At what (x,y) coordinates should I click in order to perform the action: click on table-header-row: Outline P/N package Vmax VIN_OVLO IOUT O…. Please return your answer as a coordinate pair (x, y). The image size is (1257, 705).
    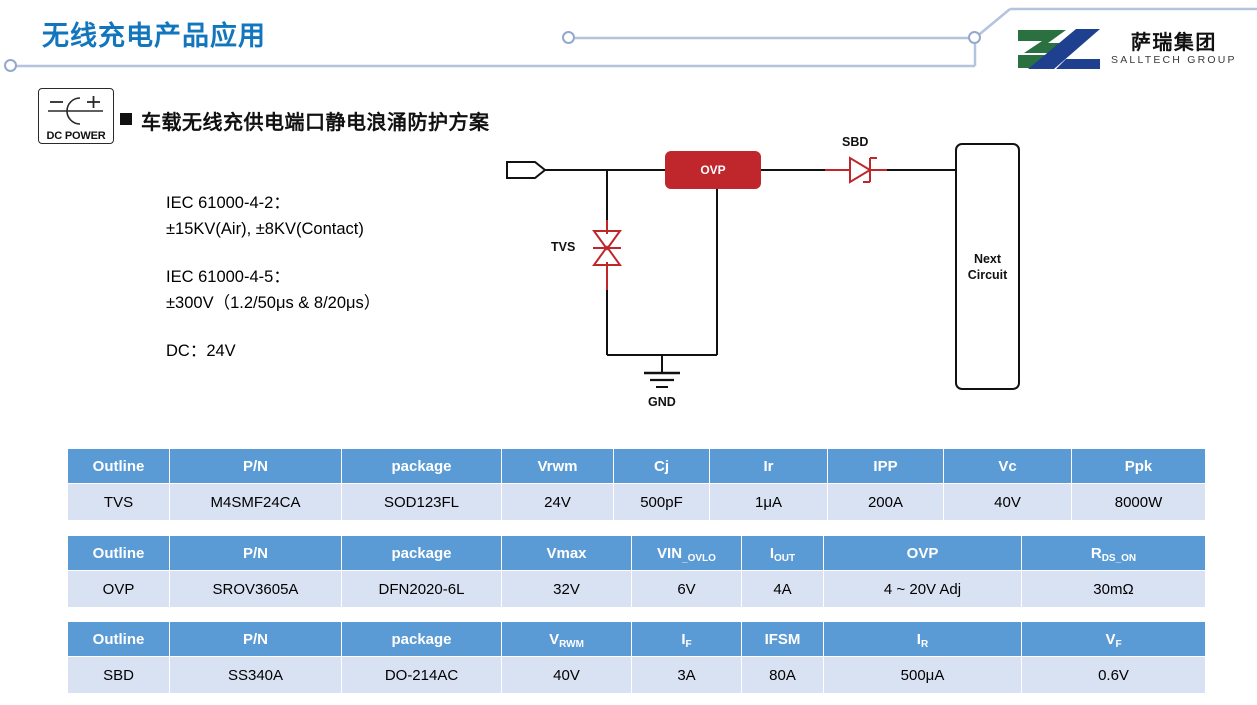
    Looking at the image, I should click on (636, 553).